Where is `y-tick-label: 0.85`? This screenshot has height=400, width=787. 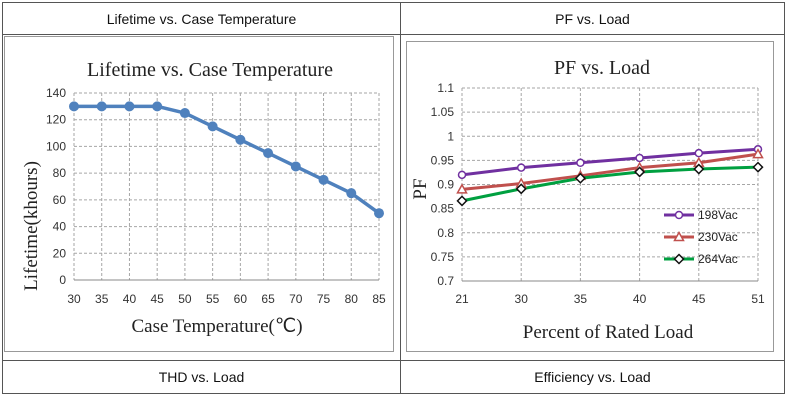
y-tick-label: 0.85 is located at coordinates (443, 209).